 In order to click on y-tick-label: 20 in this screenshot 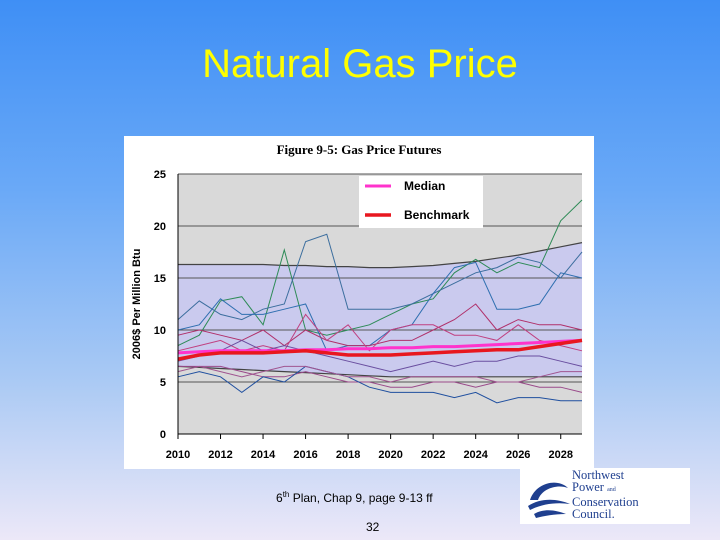, I will do `click(160, 227)`.